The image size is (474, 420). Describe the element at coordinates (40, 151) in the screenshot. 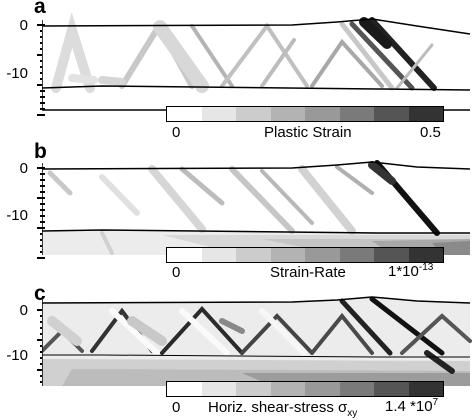

I see `panel-label: b` at that location.